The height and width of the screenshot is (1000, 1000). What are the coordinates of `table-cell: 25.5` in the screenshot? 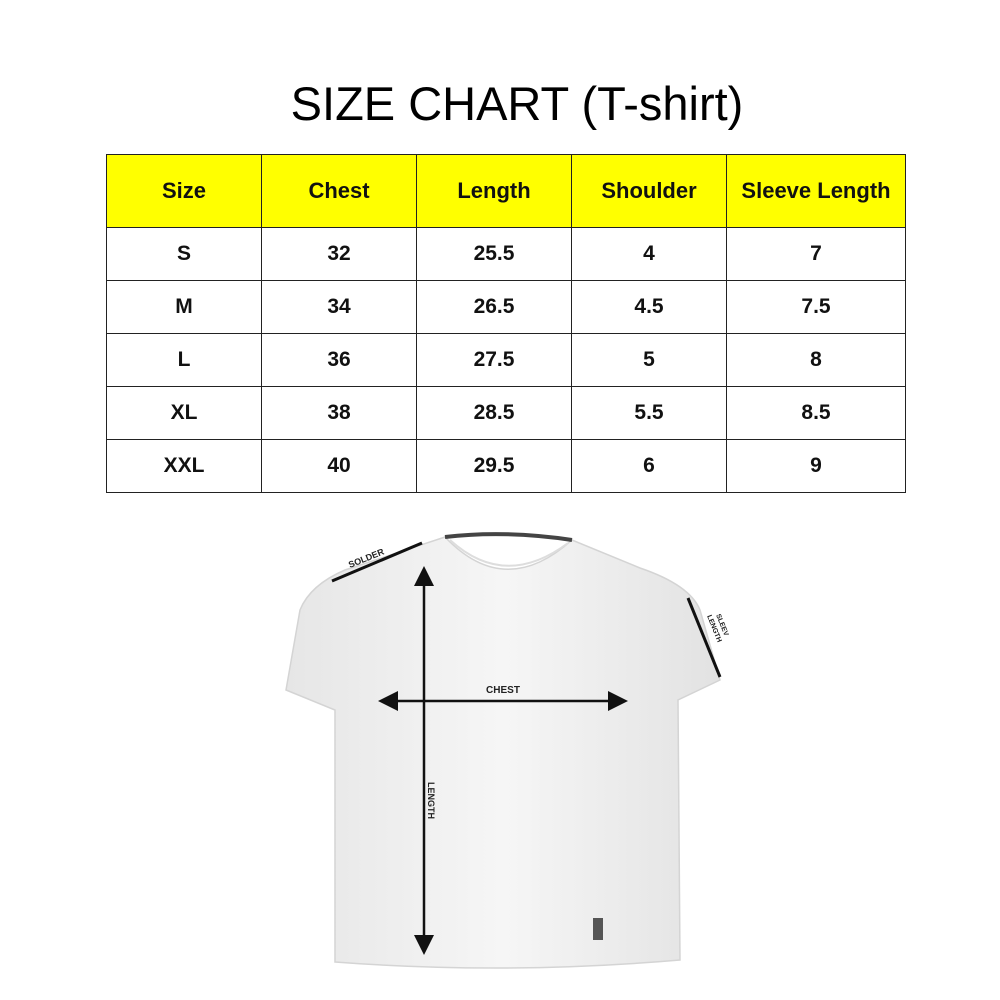 It's located at (494, 254).